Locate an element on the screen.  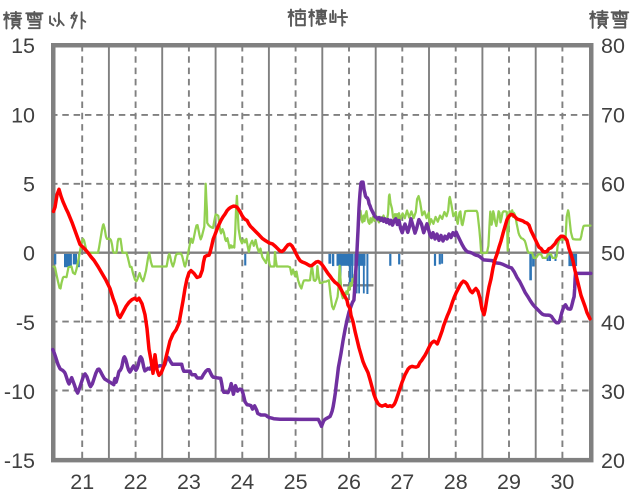
svg-text: 40 is located at coordinates (613, 323).